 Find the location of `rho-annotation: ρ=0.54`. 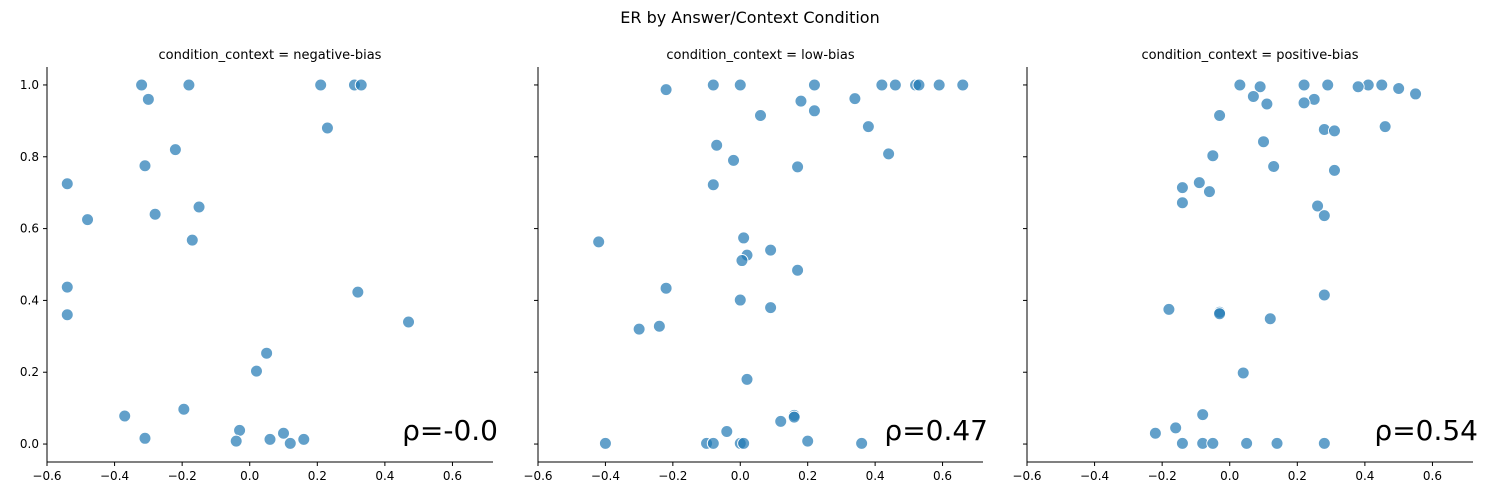

rho-annotation: ρ=0.54 is located at coordinates (1426, 430).